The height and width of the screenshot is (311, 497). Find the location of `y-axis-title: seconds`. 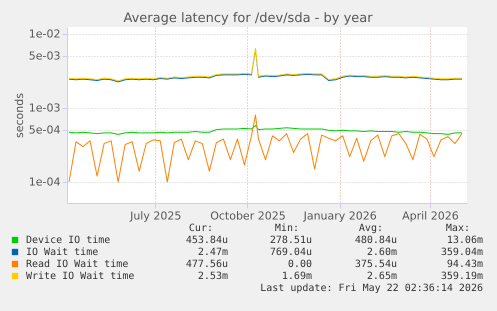

y-axis-title: seconds is located at coordinates (19, 115).